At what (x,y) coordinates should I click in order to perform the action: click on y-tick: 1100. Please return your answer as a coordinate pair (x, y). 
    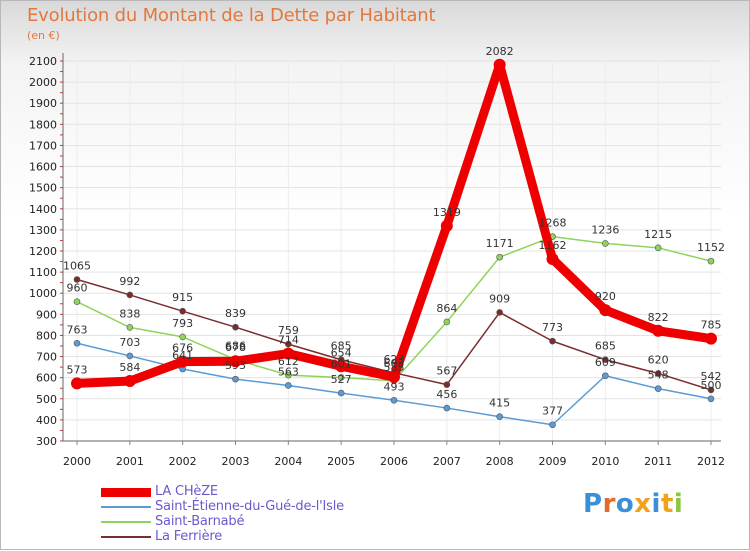
    Looking at the image, I should click on (43, 272).